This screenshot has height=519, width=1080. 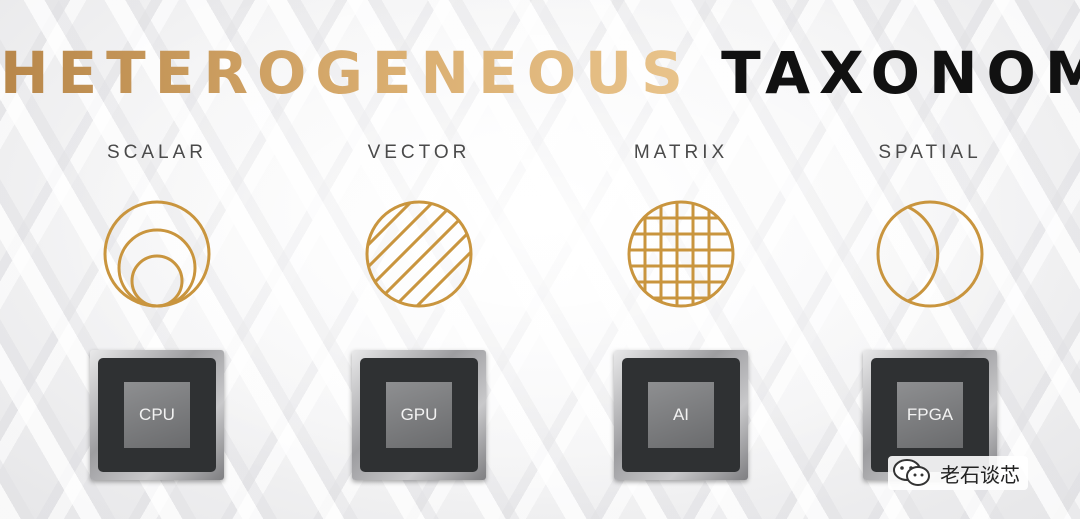 What do you see at coordinates (681, 309) in the screenshot?
I see `column-matrix: MATRIX AI` at bounding box center [681, 309].